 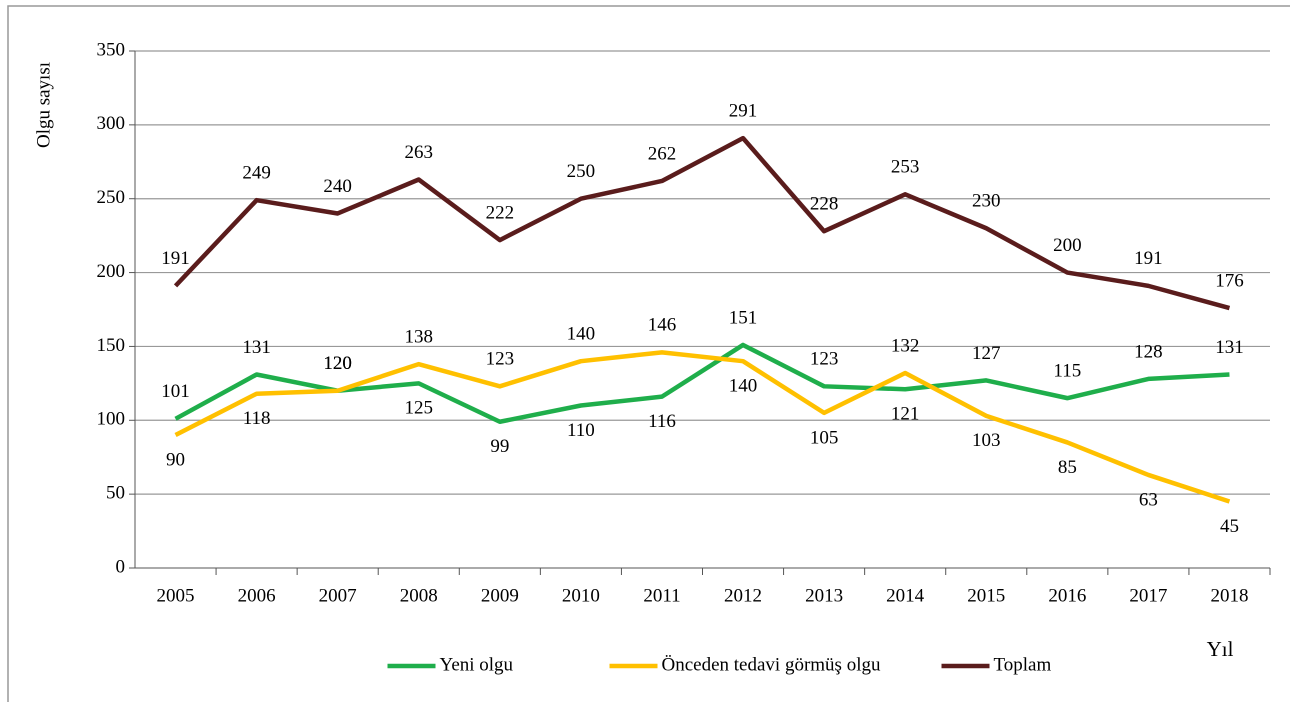 I want to click on data-label: 116, so click(x=662, y=421).